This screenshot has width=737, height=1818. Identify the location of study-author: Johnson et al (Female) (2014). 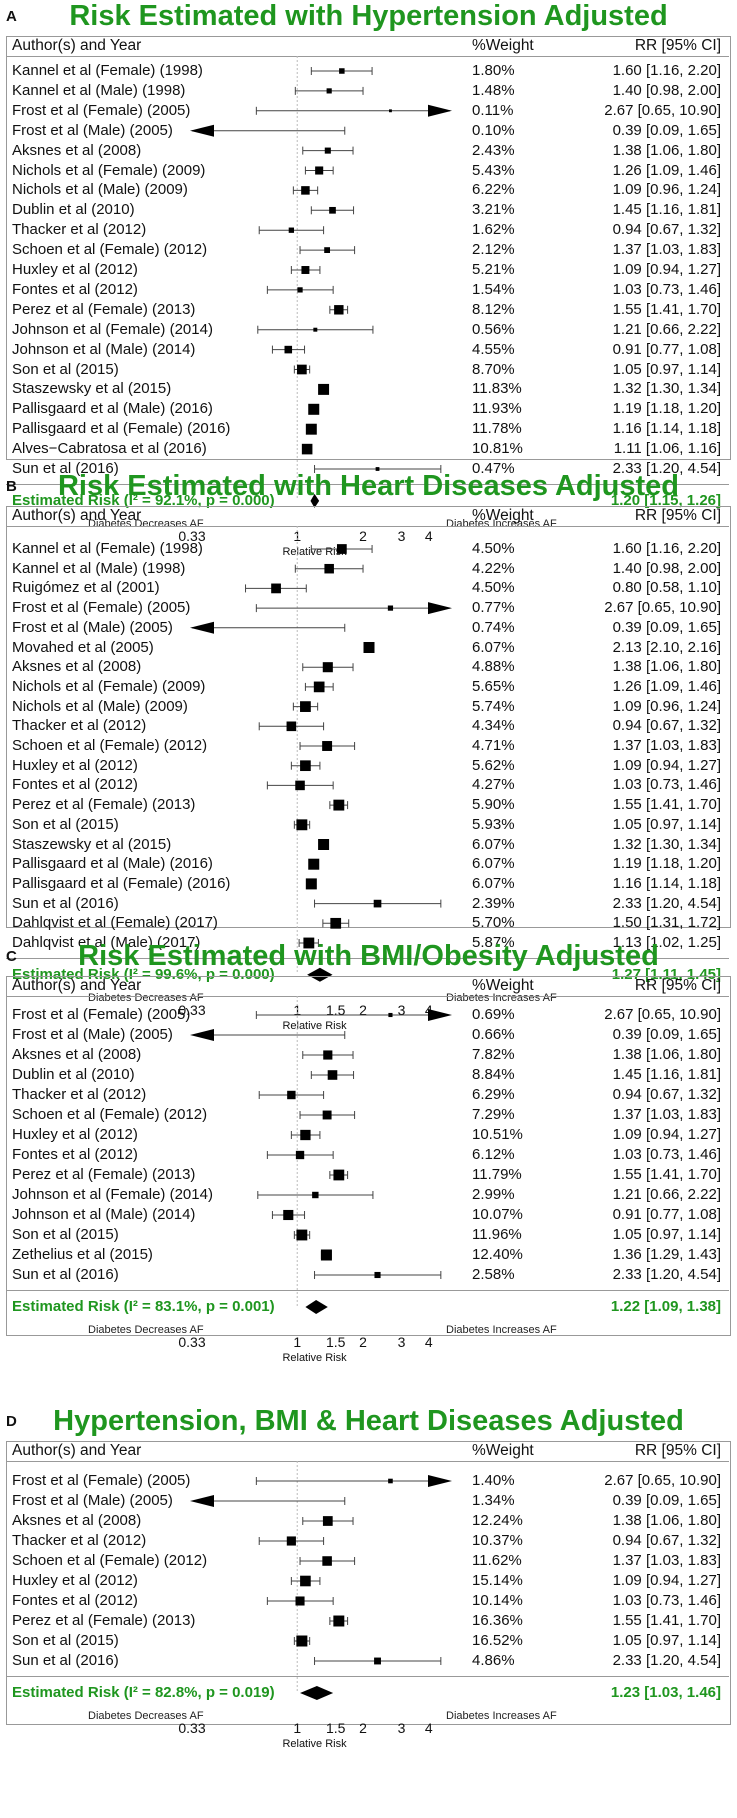
(112, 329).